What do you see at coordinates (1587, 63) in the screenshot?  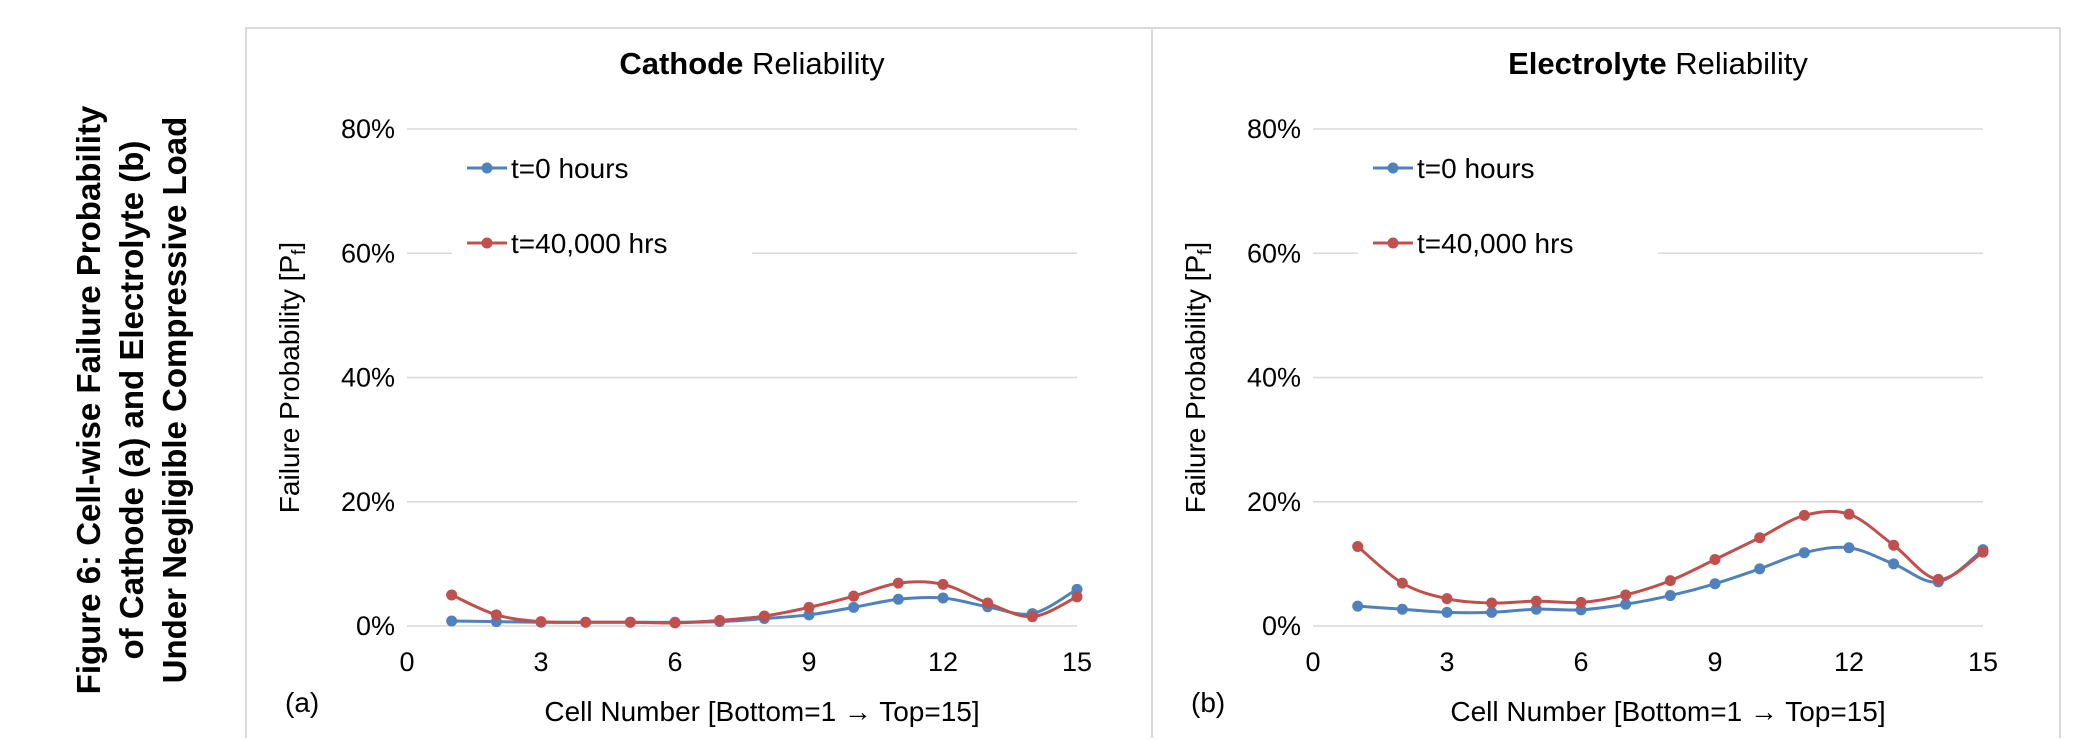 I see `chart-title-bold: Electrolyte` at bounding box center [1587, 63].